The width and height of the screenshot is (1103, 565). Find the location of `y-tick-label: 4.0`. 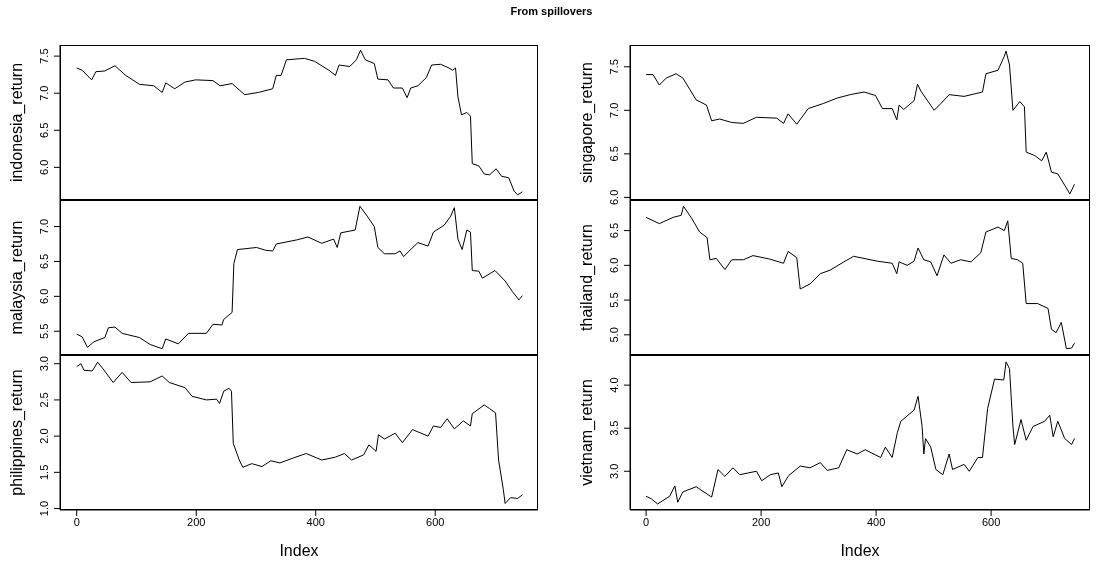

y-tick-label: 4.0 is located at coordinates (614, 385).